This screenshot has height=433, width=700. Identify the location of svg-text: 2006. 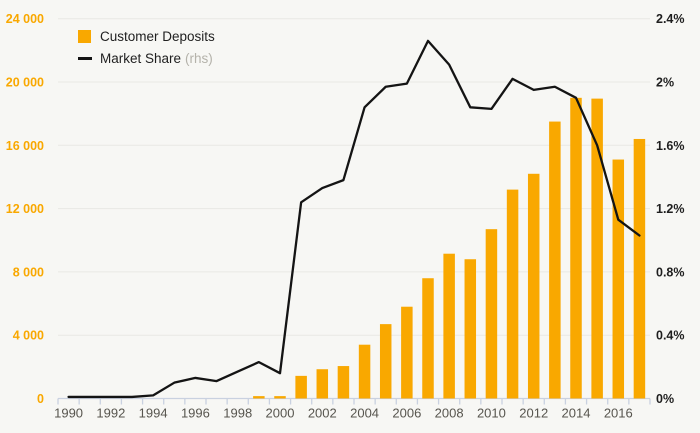
(406, 413).